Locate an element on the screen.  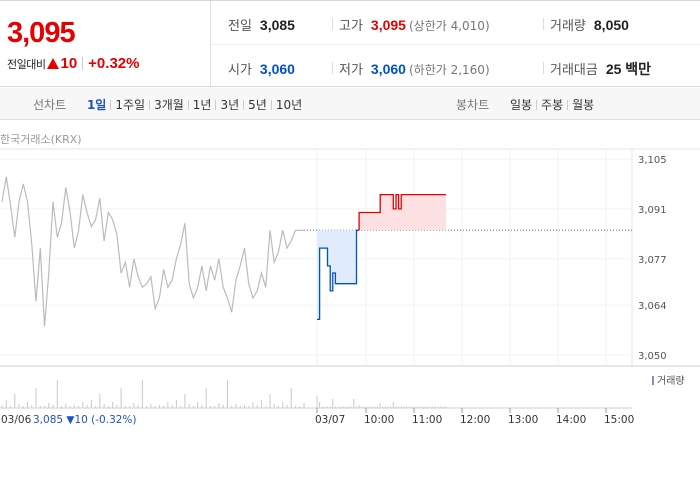
y-tick-label: 3,077 is located at coordinates (652, 260).